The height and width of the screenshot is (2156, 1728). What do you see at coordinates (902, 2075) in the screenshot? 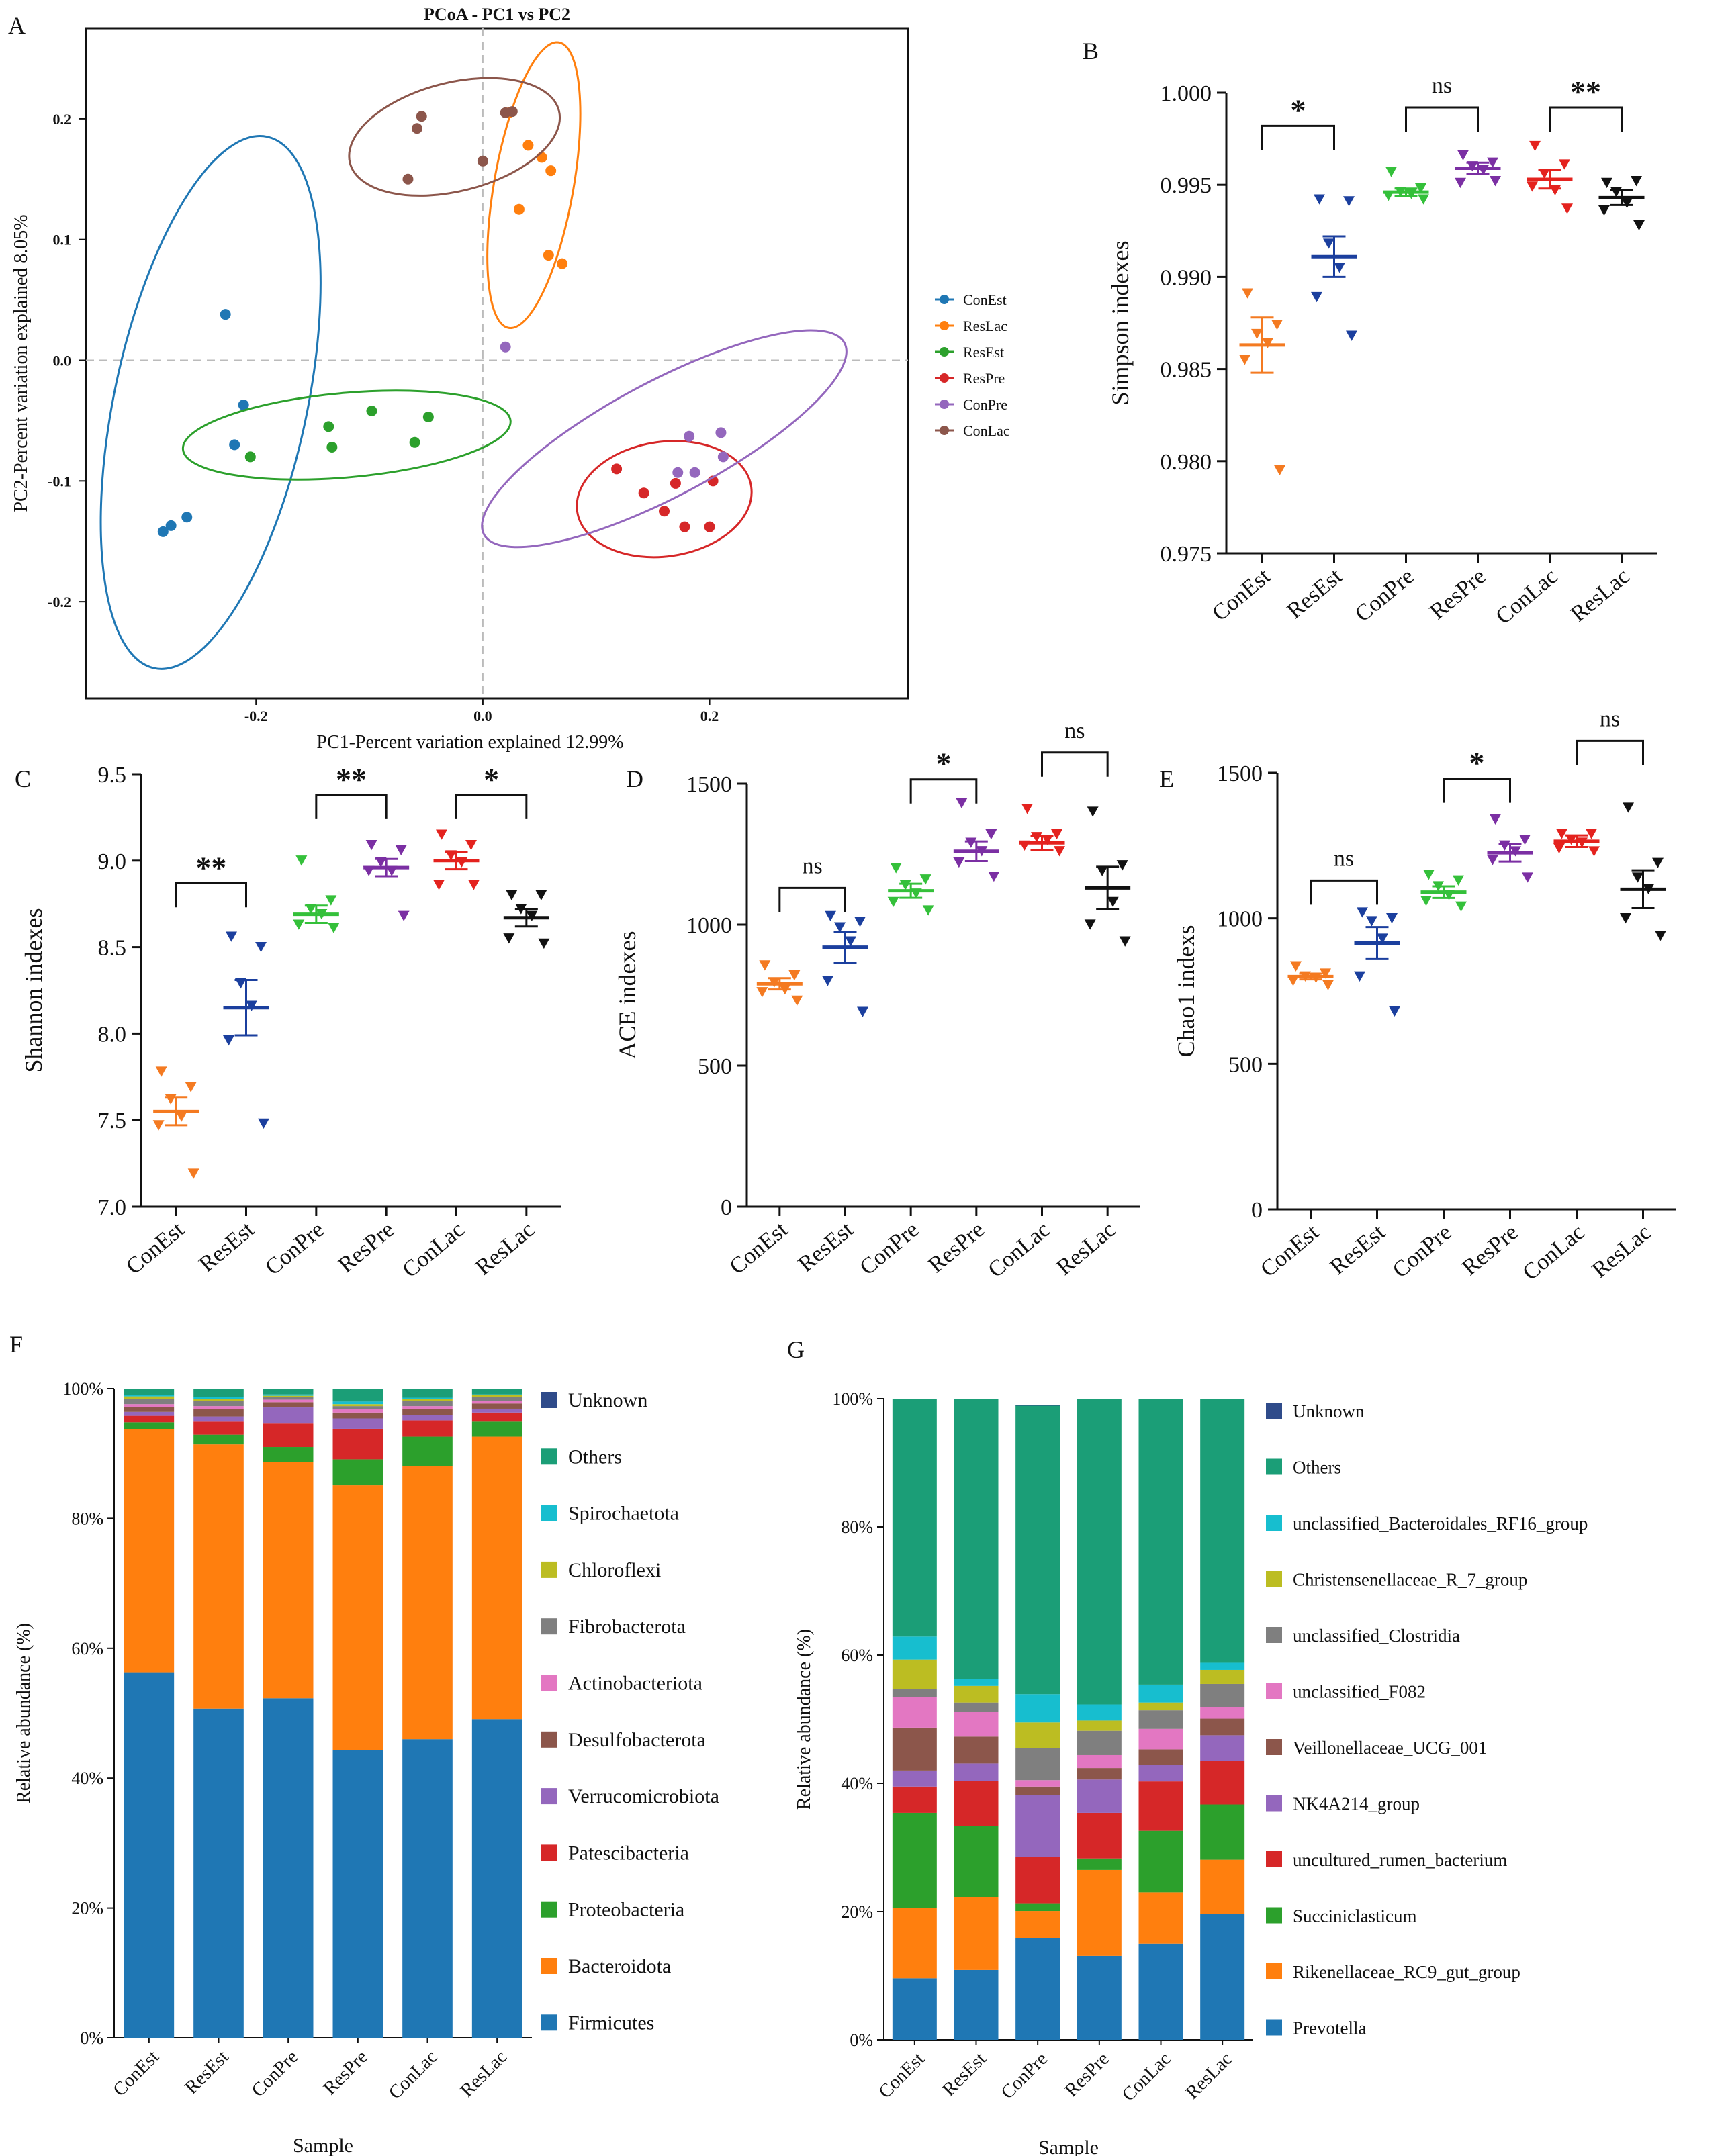
I see `x-tick-label: ConEst` at bounding box center [902, 2075].